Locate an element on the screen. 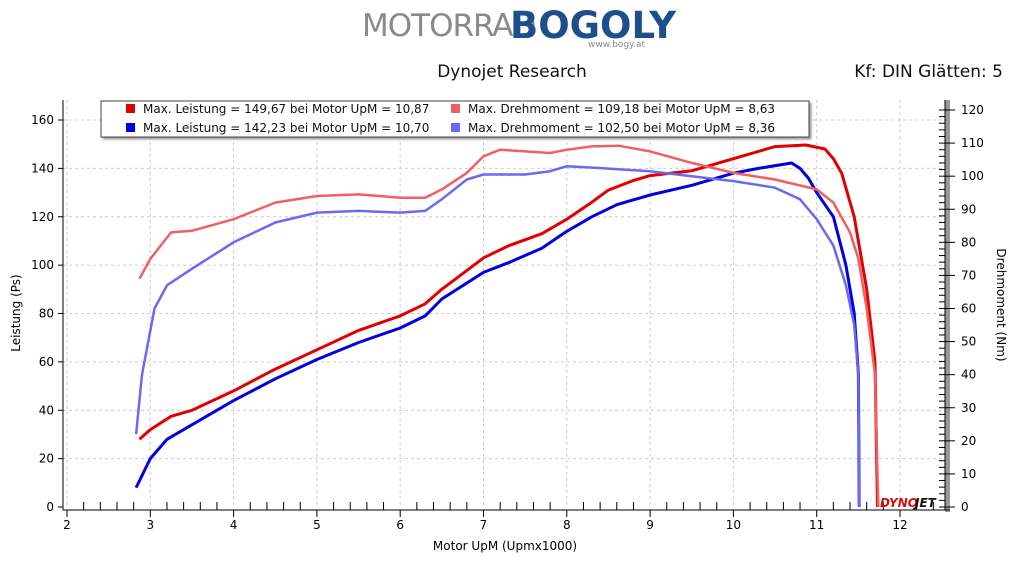 Image resolution: width=1024 pixels, height=575 pixels. y-tick-label: 60 is located at coordinates (46, 362).